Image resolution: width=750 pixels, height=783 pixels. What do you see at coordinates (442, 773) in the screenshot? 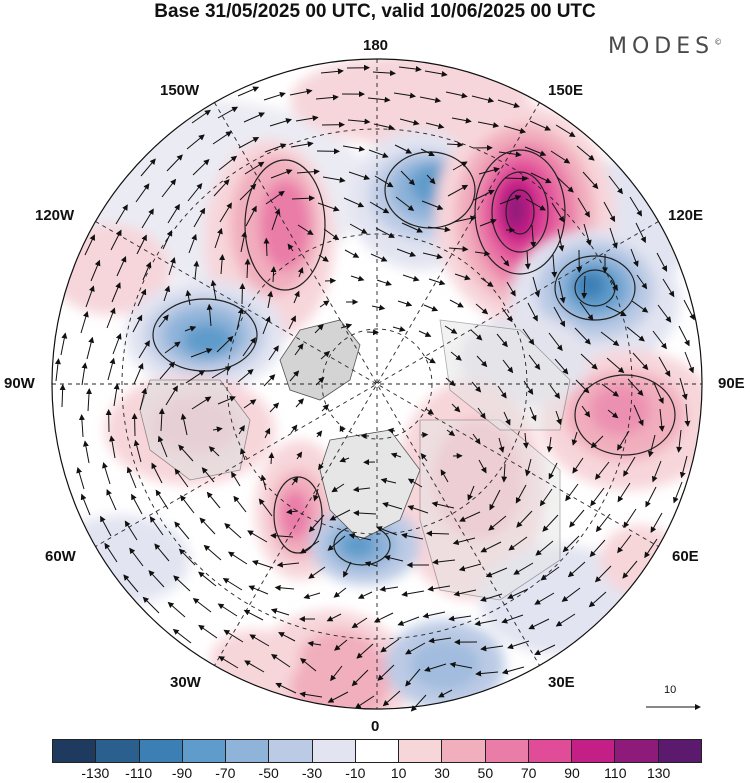
I see `colorbar-tick-label: 30` at bounding box center [442, 773].